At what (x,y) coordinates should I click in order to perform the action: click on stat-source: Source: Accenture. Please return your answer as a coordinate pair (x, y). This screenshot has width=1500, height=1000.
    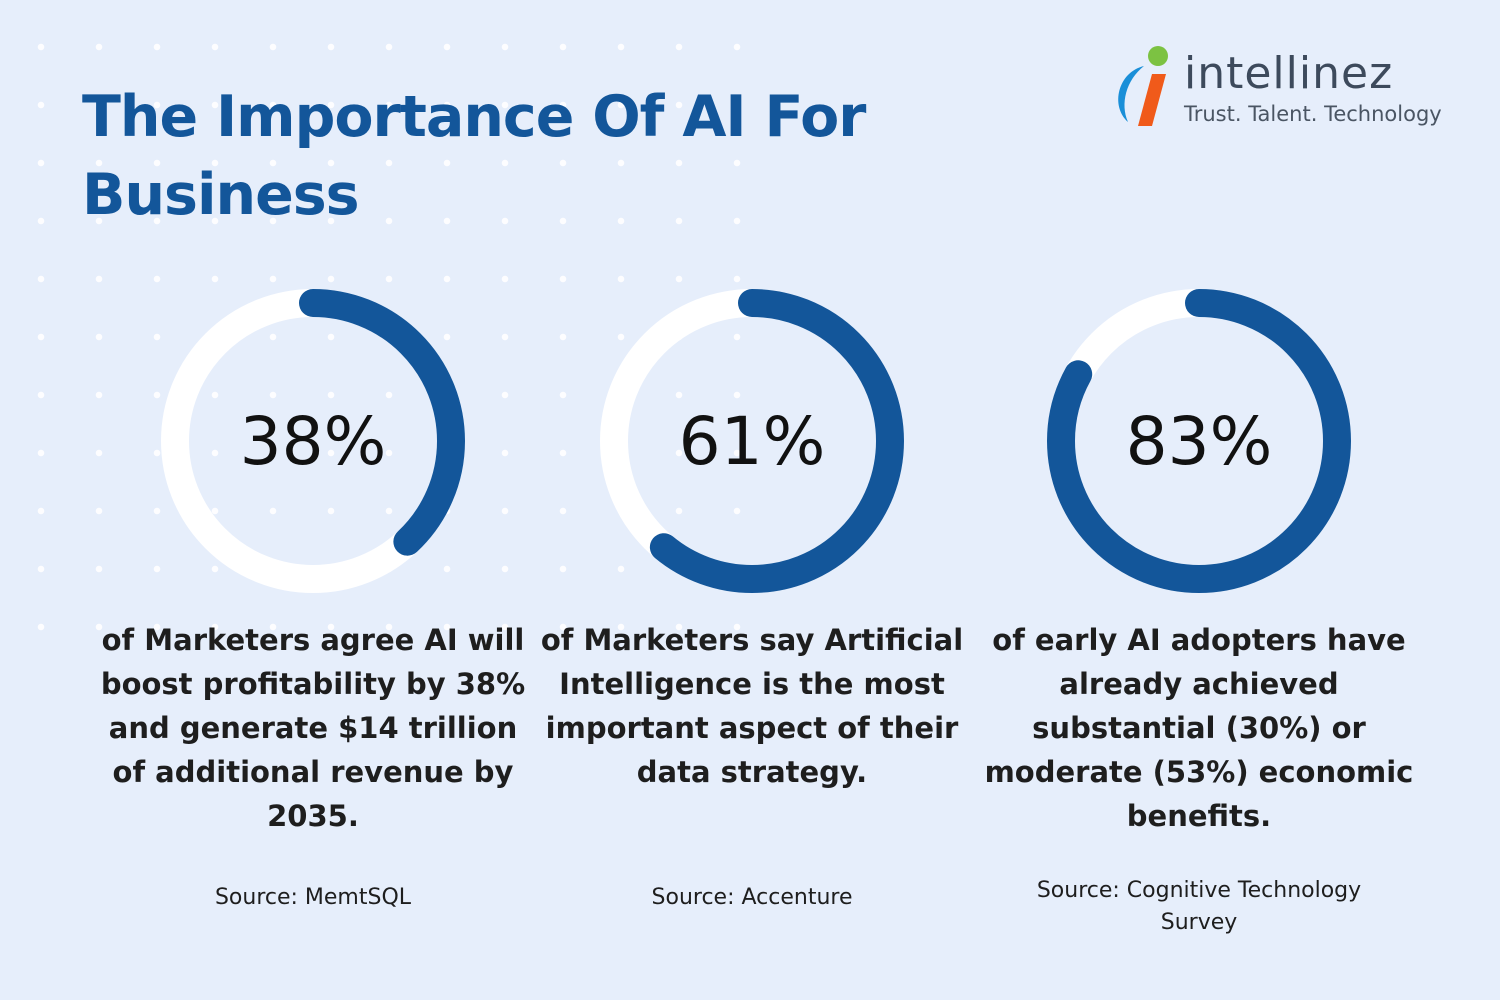
    Looking at the image, I should click on (752, 897).